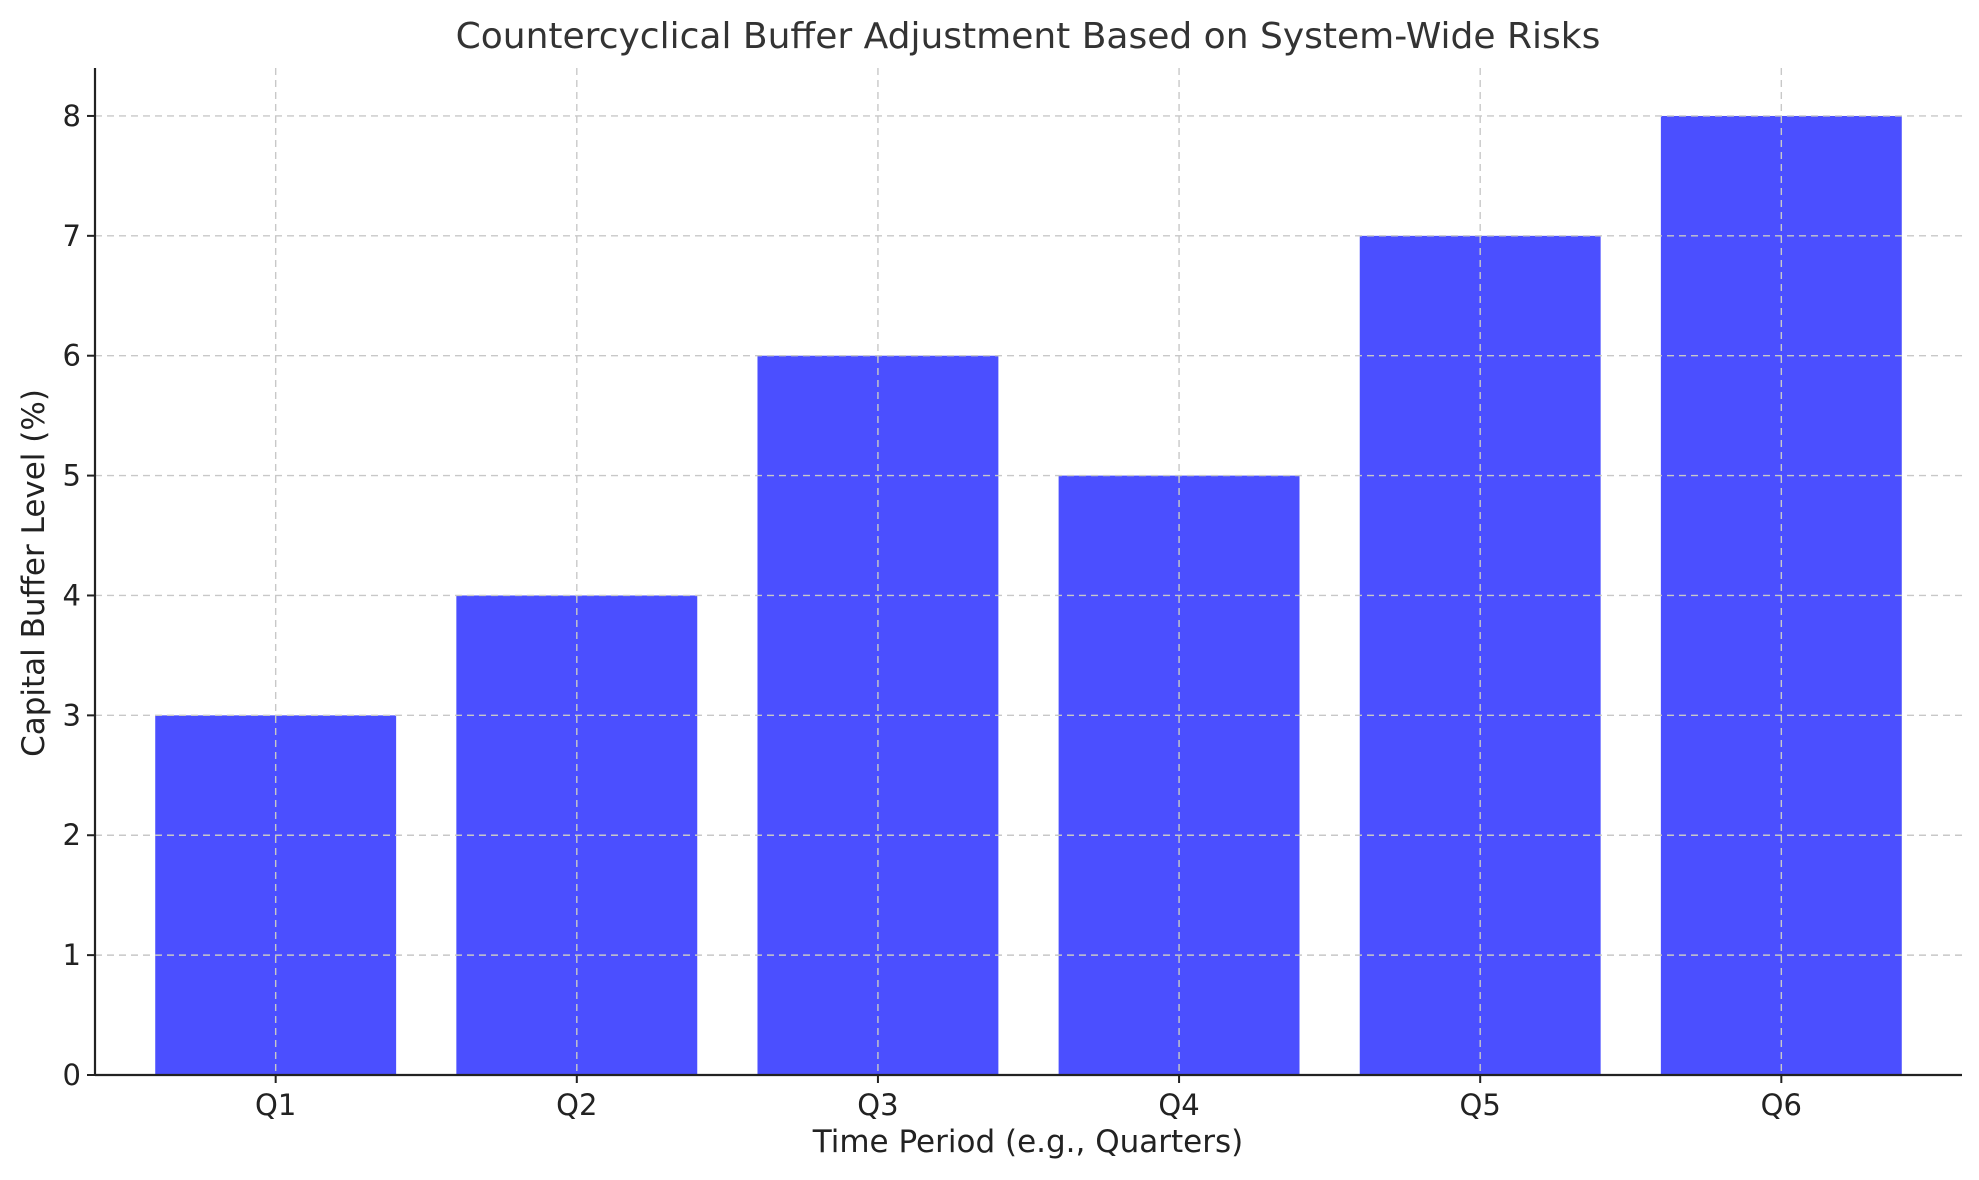 This screenshot has height=1180, width=1979. I want to click on x-tick-label-q5: Q5, so click(1480, 1105).